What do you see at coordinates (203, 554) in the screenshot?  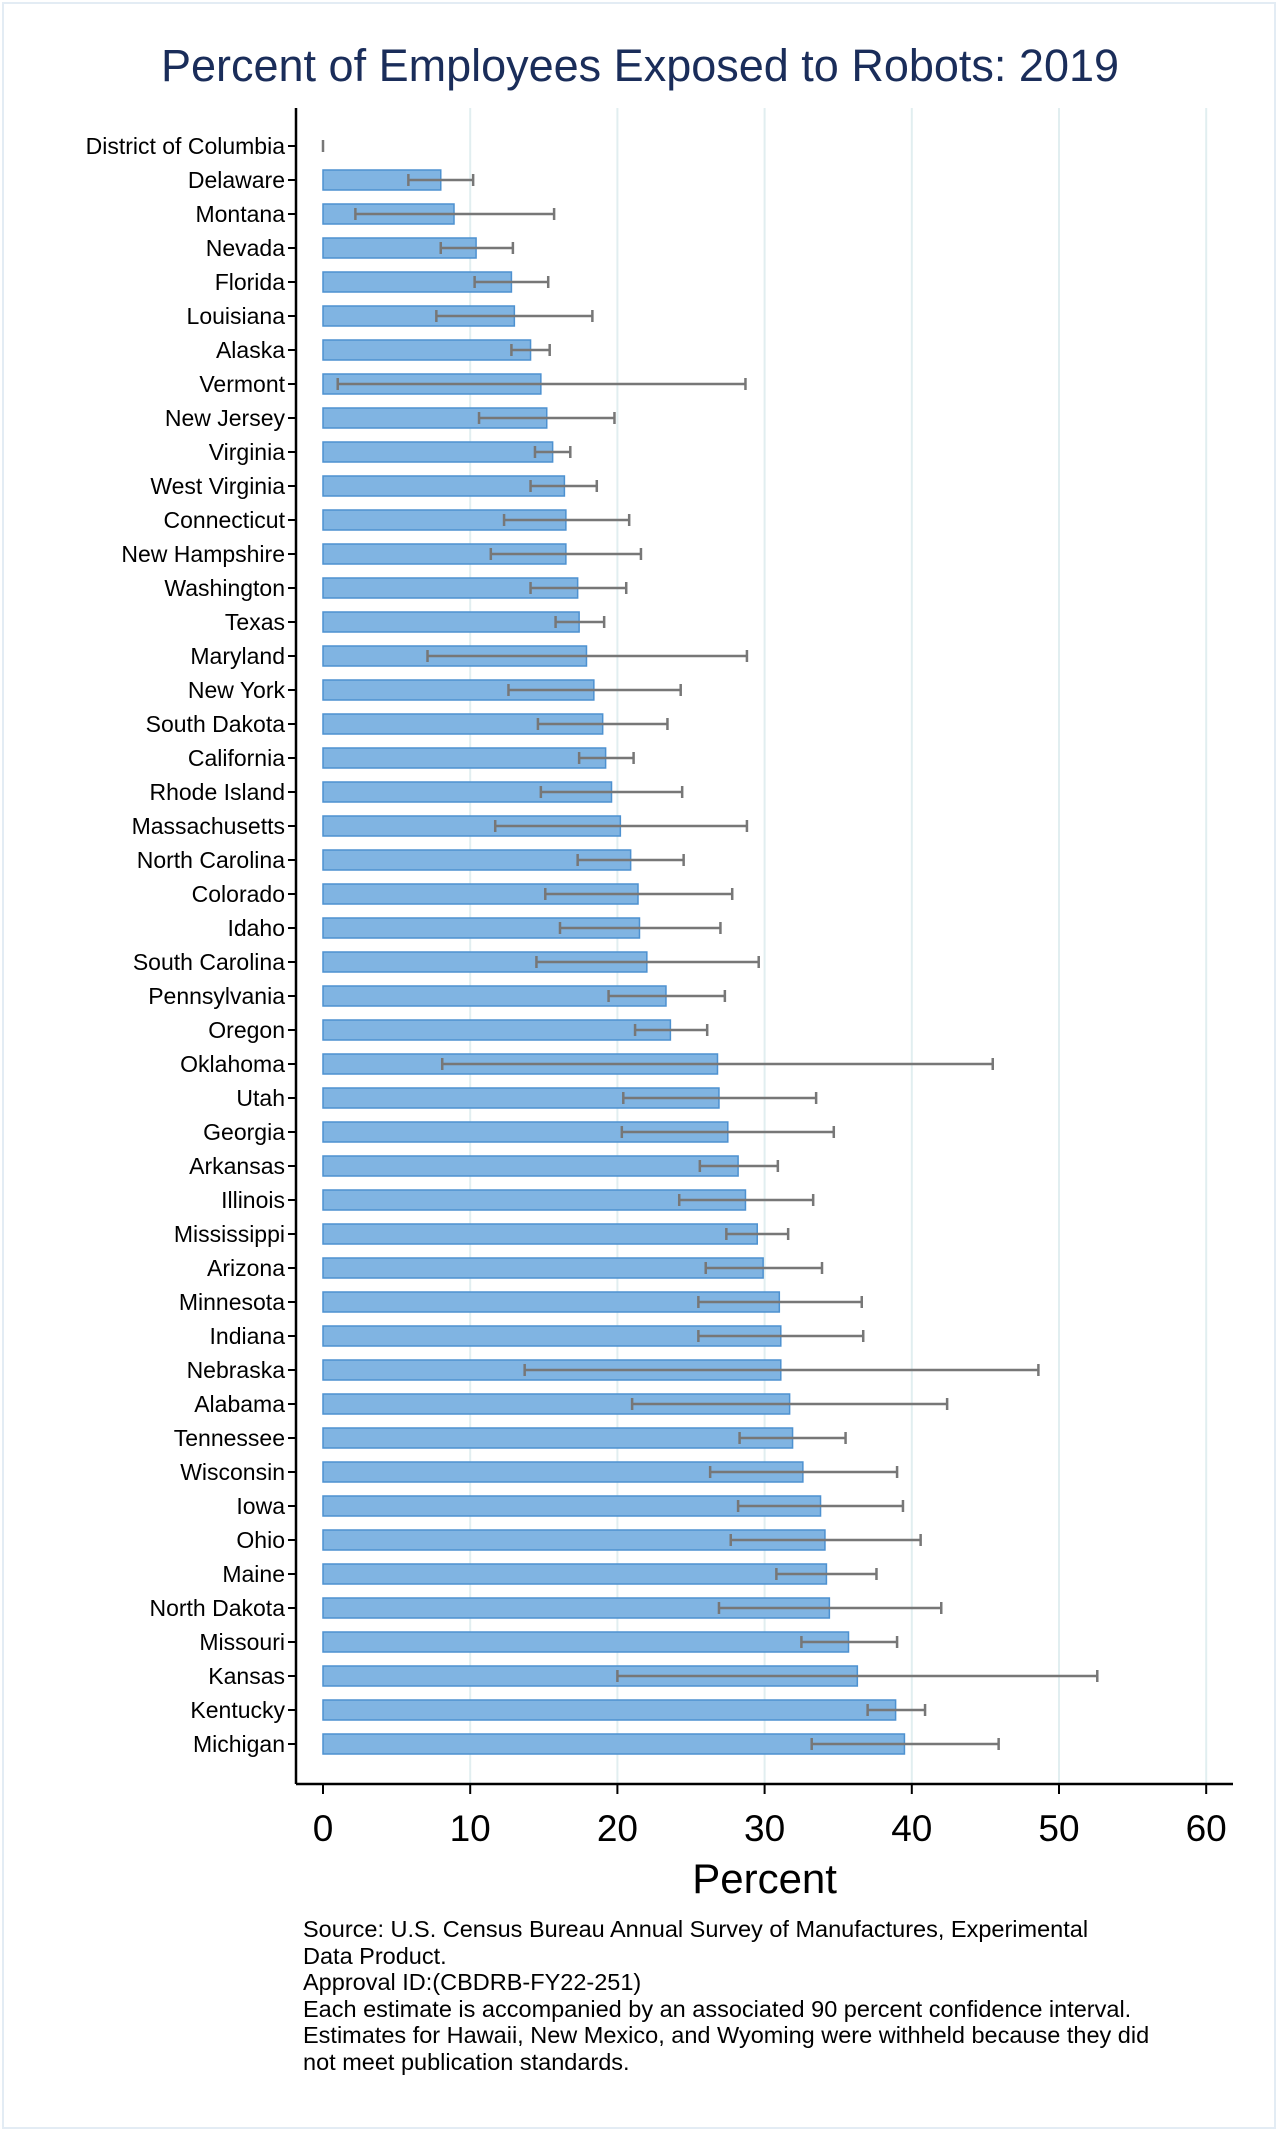 I see `category-label: New Hampshire` at bounding box center [203, 554].